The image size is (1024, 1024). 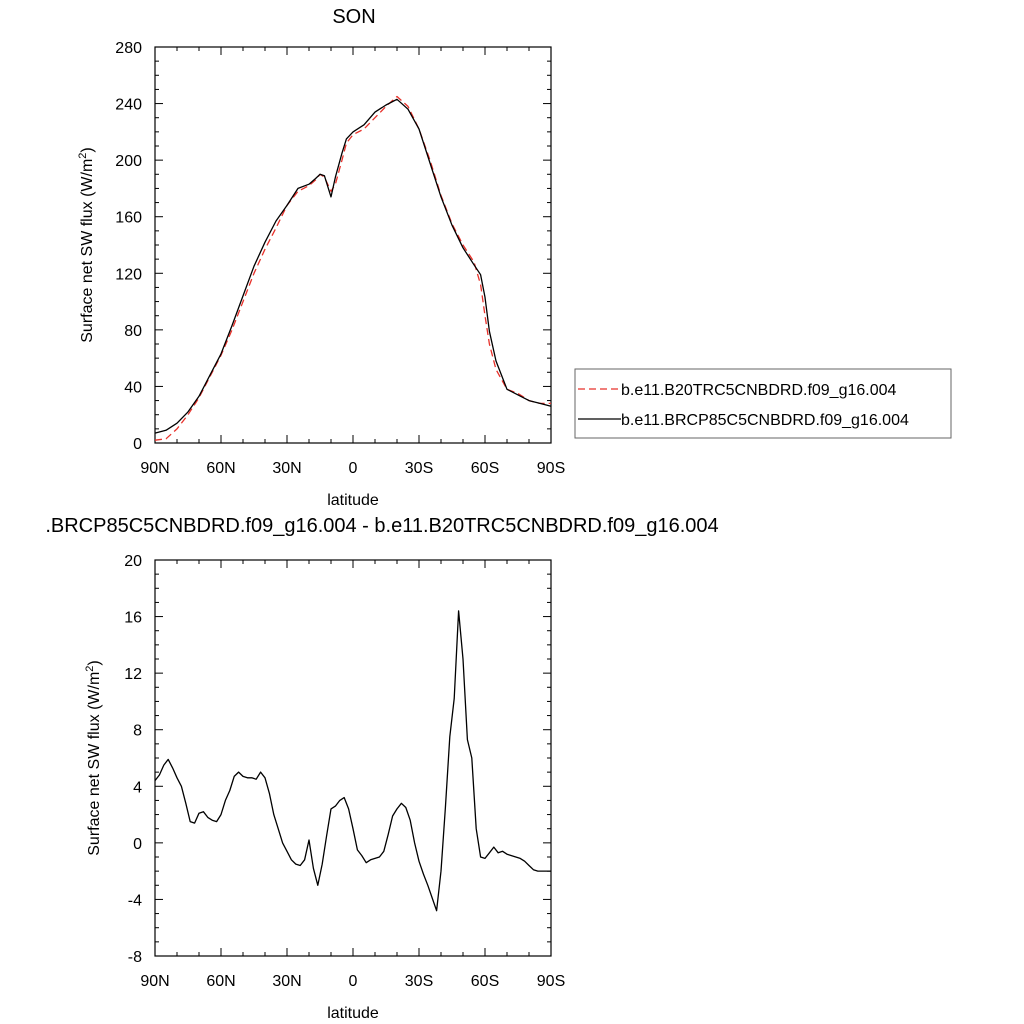 I want to click on bottom-x-axis-title: latitude, so click(x=353, y=1013).